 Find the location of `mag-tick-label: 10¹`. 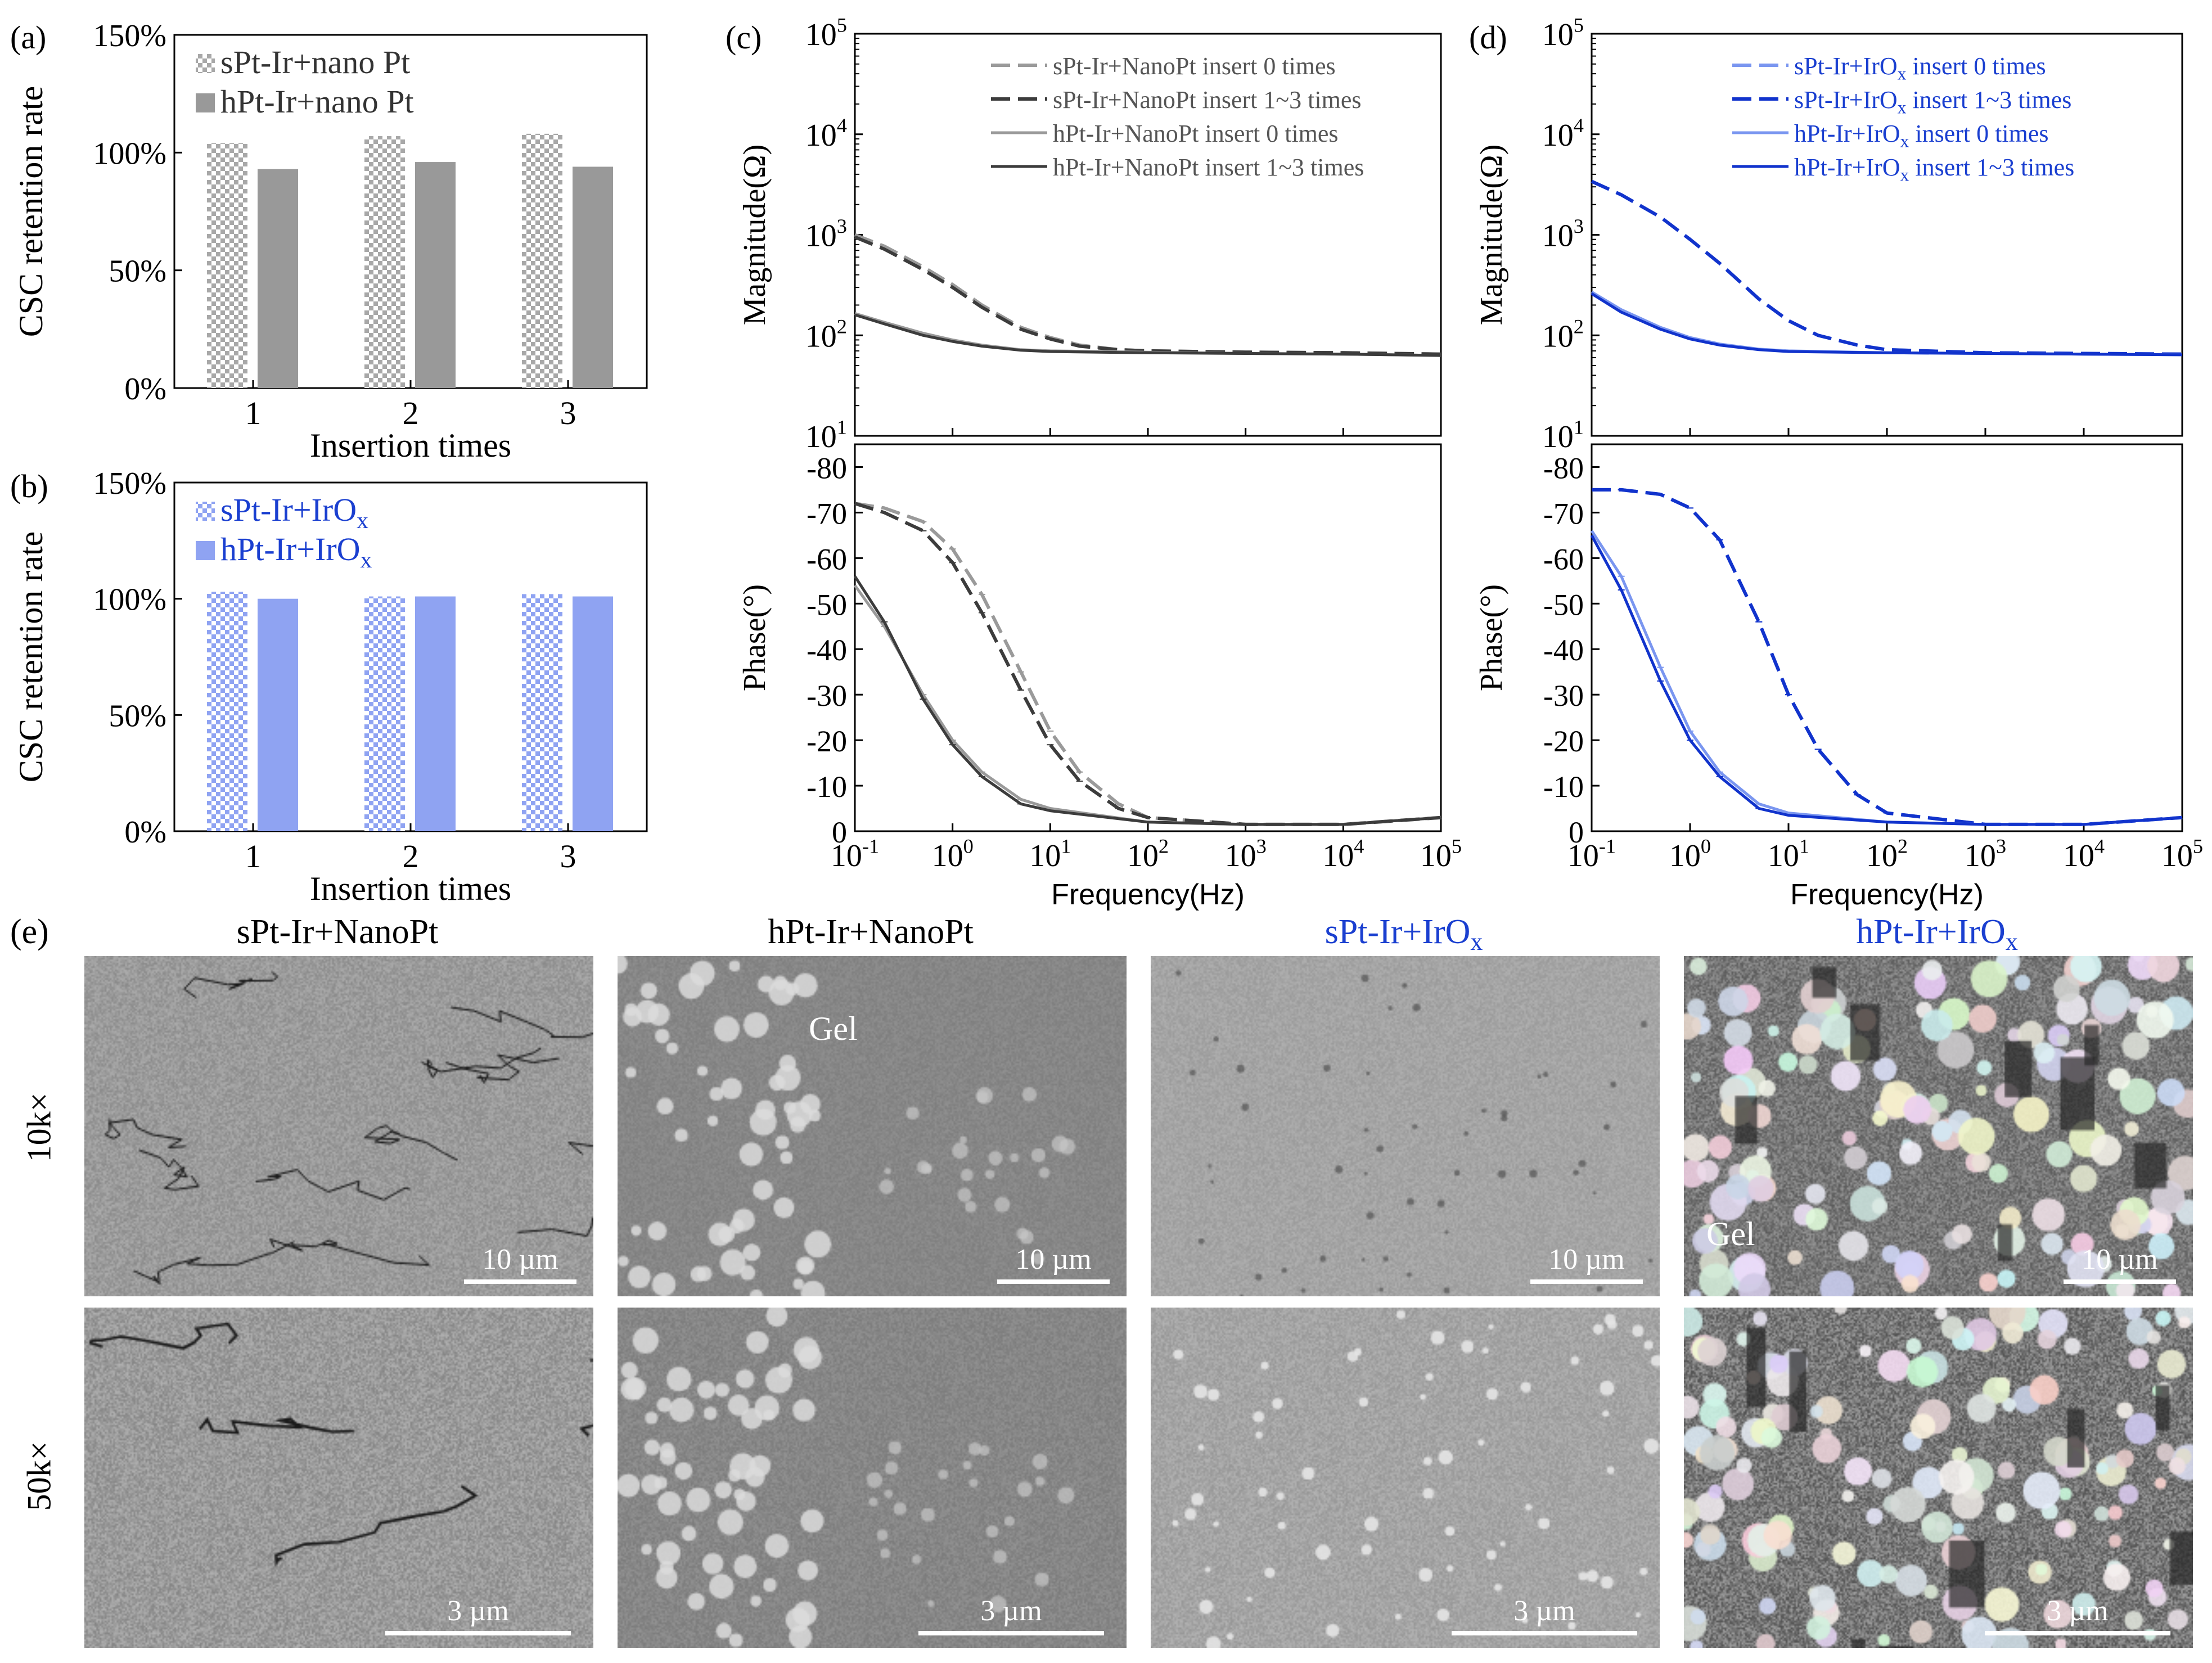

mag-tick-label: 10¹ is located at coordinates (1563, 435).